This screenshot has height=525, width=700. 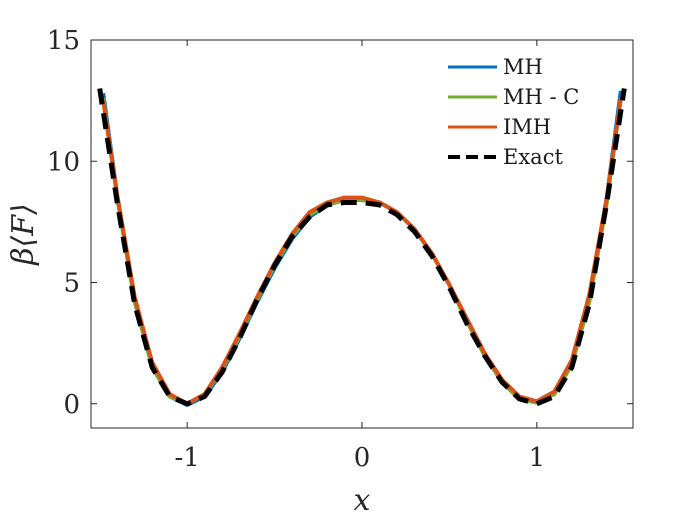 What do you see at coordinates (537, 458) in the screenshot?
I see `x-tick-label: 1` at bounding box center [537, 458].